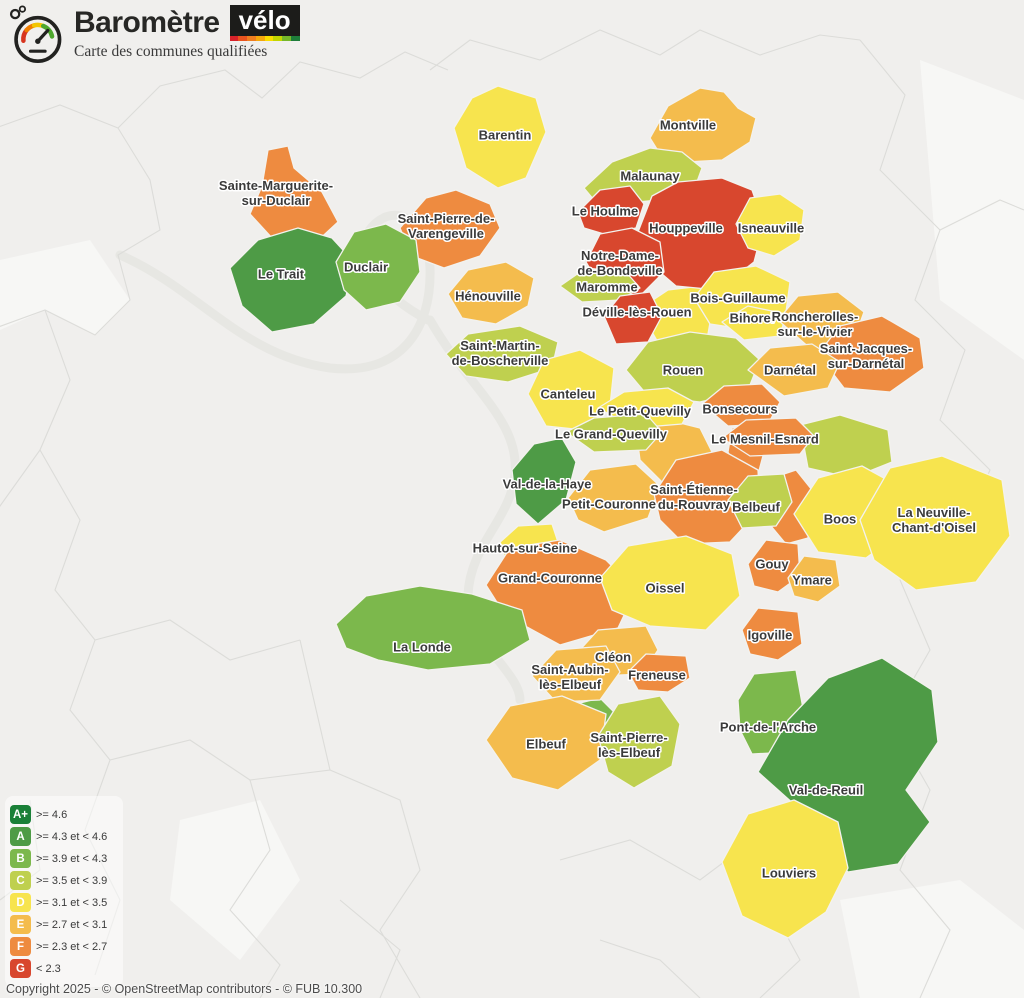  I want to click on brand-badge: vélo, so click(264, 23).